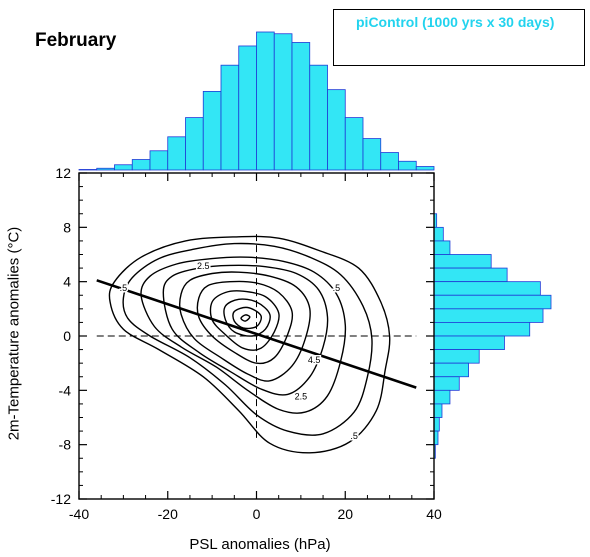 Image resolution: width=590 pixels, height=557 pixels. Describe the element at coordinates (67, 282) in the screenshot. I see `y-tick-label: 4` at that location.